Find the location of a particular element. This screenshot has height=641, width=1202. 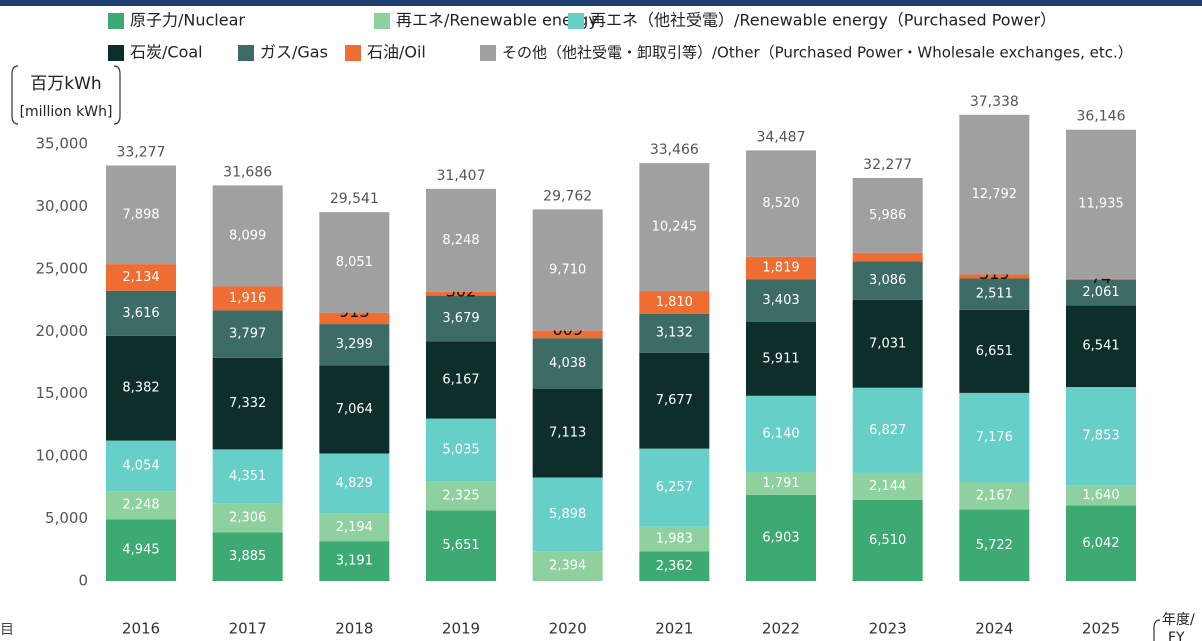

data-label: 2,362 is located at coordinates (674, 566).